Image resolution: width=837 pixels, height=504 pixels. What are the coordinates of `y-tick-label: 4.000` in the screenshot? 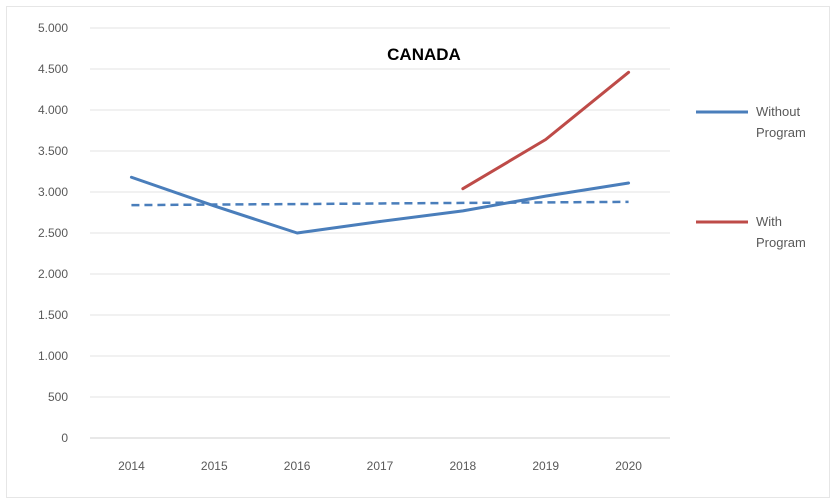 It's located at (53, 110).